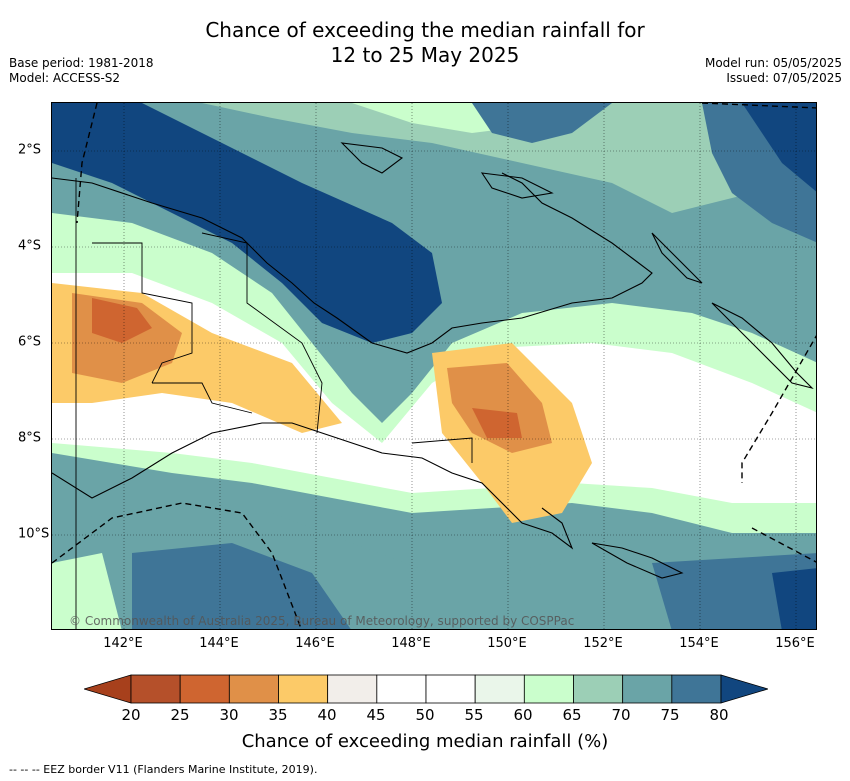 This screenshot has height=781, width=850. Describe the element at coordinates (744, 689) in the screenshot. I see `colorbar-arrow-high` at that location.